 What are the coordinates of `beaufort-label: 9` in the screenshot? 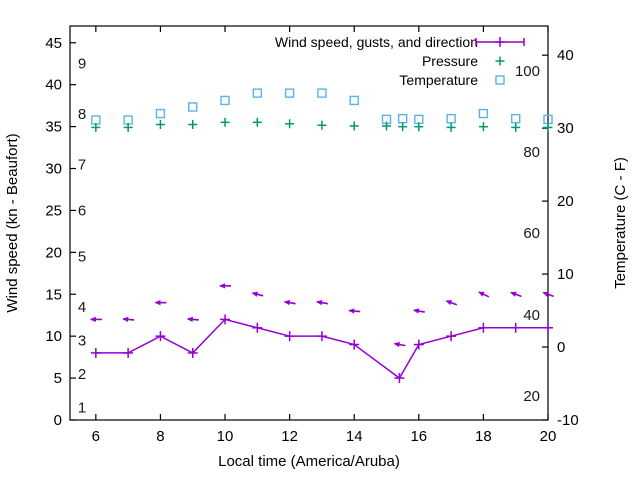 It's located at (82, 64).